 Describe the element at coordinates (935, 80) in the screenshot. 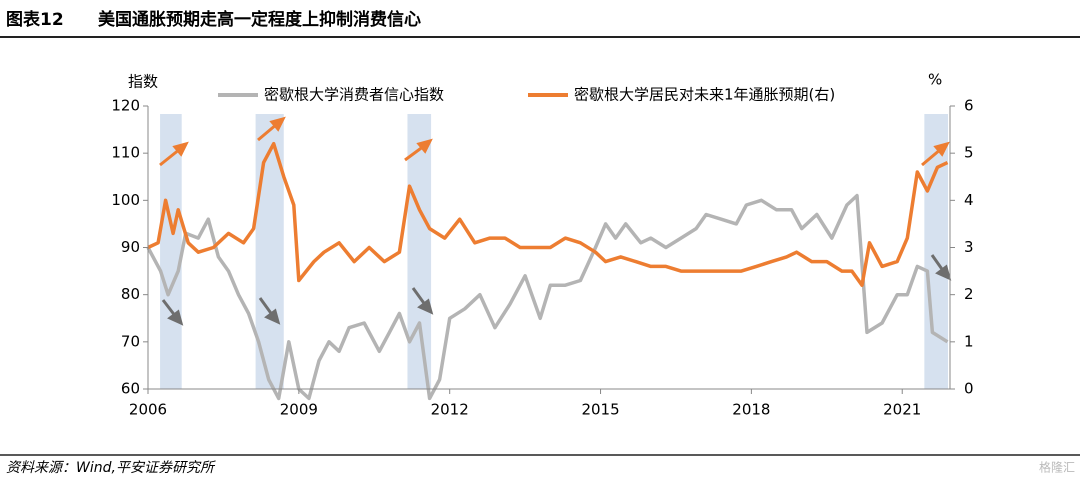

I see `y2-axis-label: %` at that location.